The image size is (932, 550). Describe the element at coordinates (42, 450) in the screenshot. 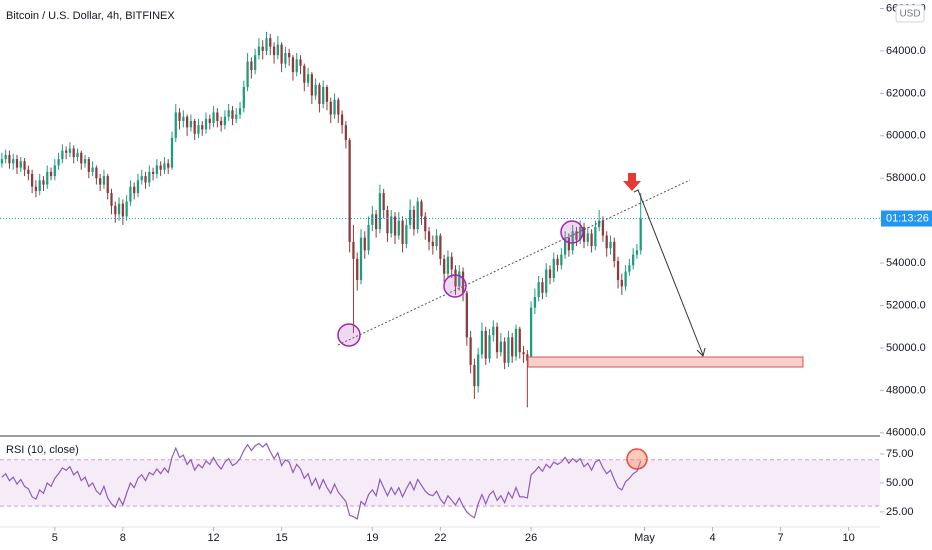

I see `rsi-title: RSI (10, close)` at that location.